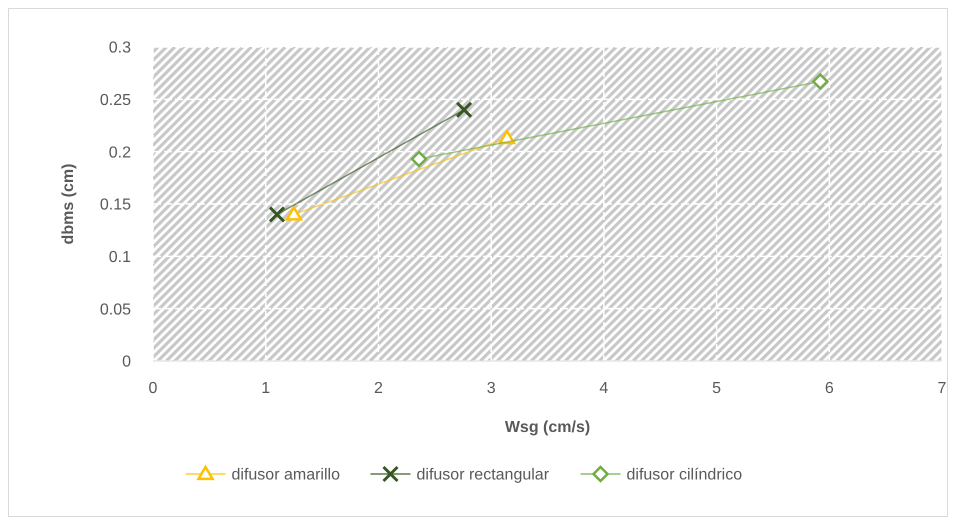  What do you see at coordinates (829, 388) in the screenshot?
I see `x-tick-label: 6` at bounding box center [829, 388].